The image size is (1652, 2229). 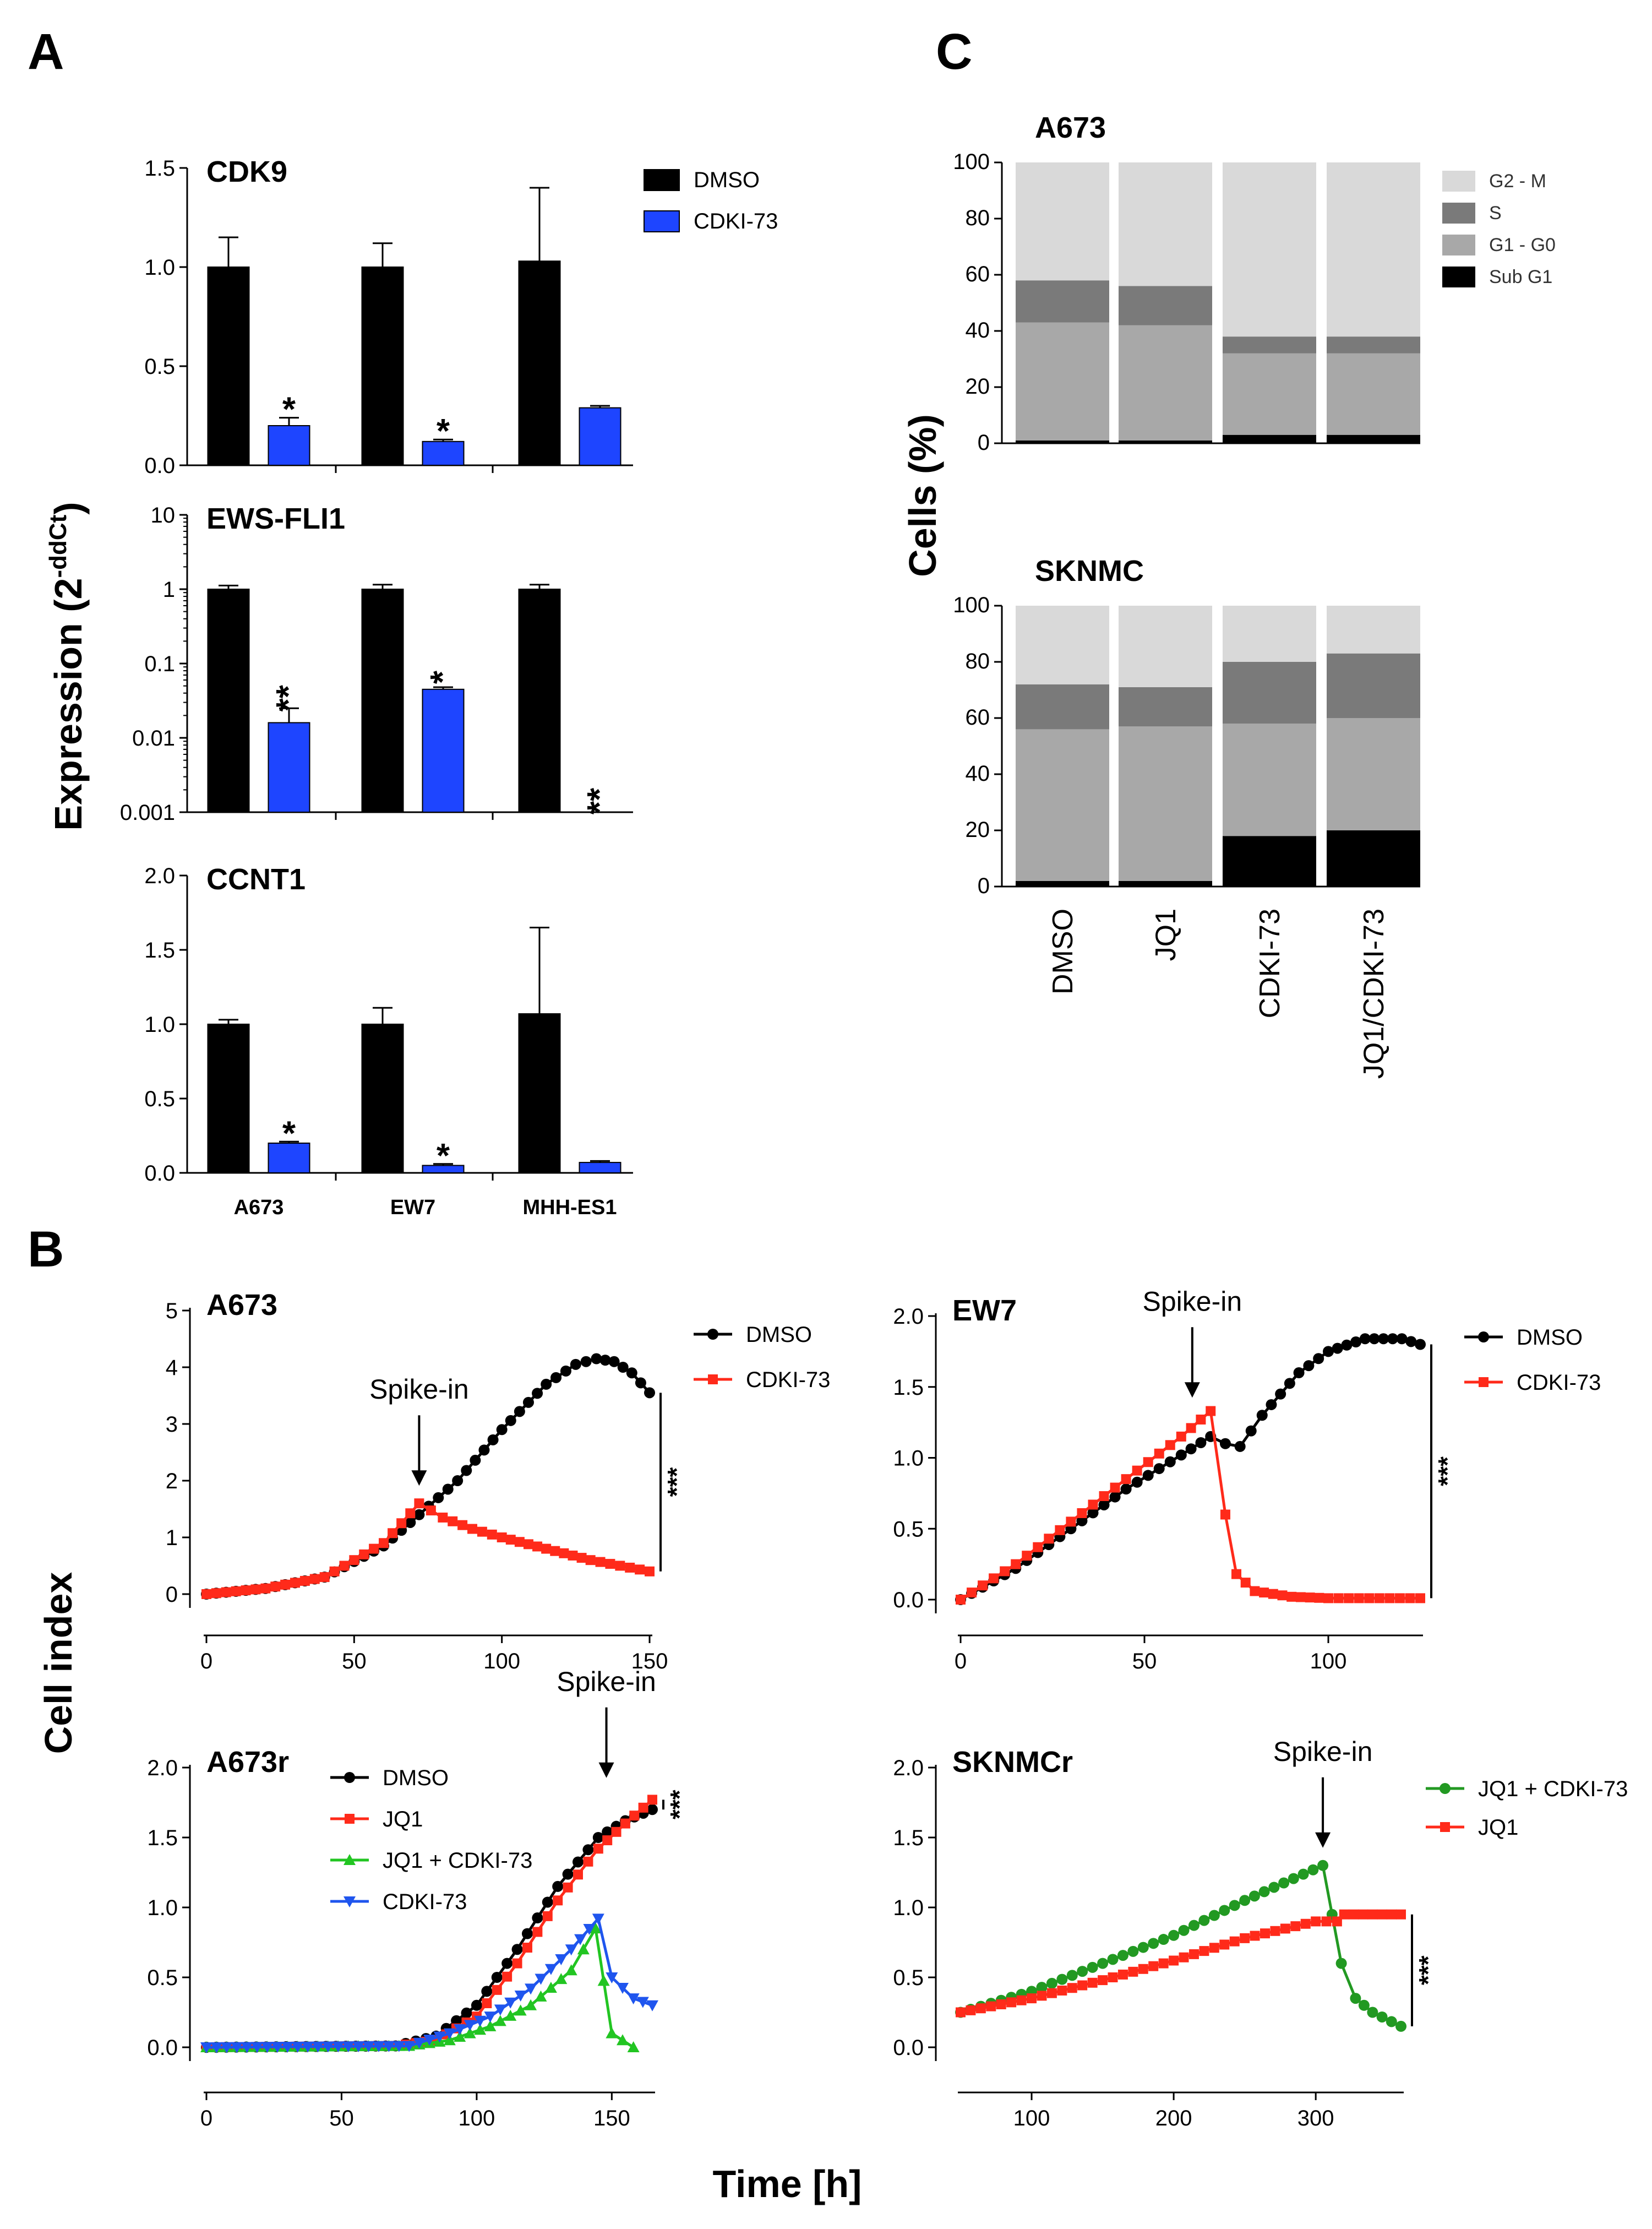 What do you see at coordinates (1445, 1788) in the screenshot?
I see `legend-marker-ci_sknmcr` at bounding box center [1445, 1788].